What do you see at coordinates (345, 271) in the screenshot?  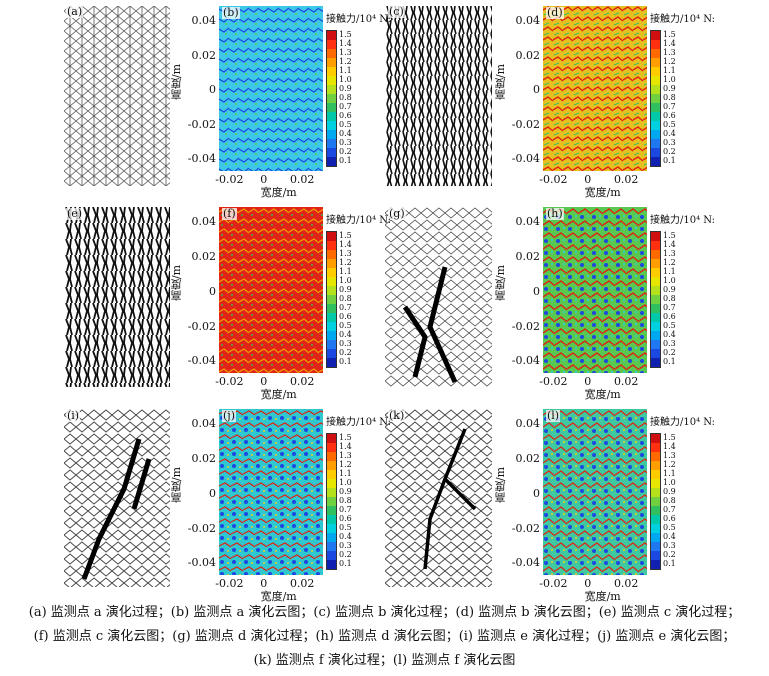 I see `colorbar-tick-label-f: 1.1` at bounding box center [345, 271].